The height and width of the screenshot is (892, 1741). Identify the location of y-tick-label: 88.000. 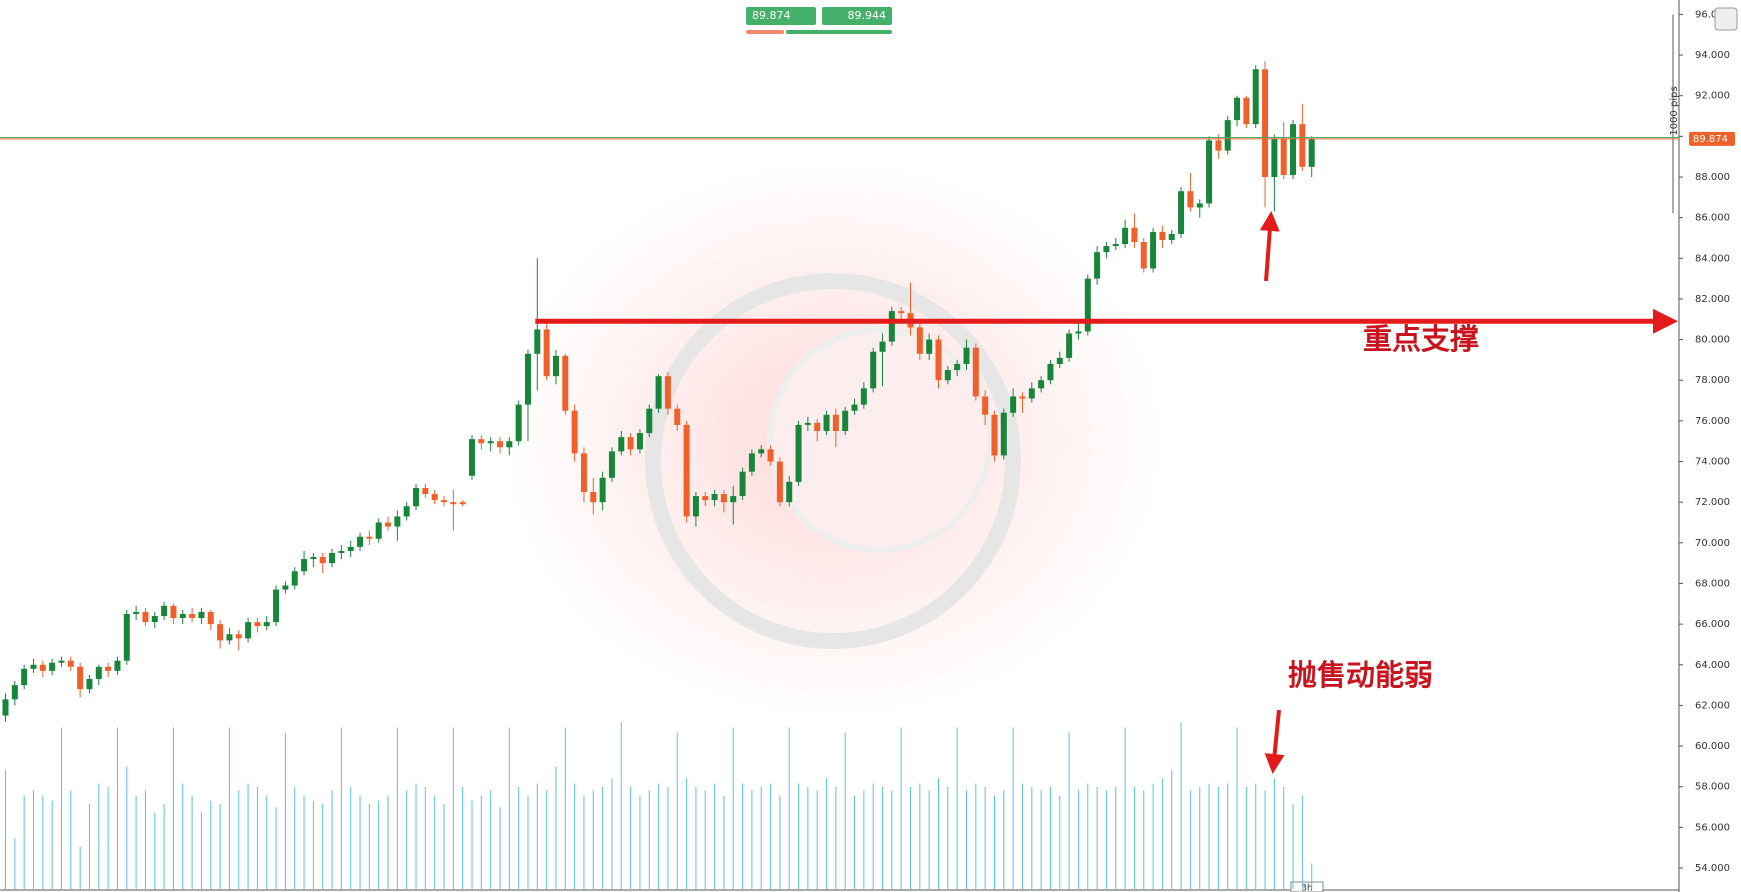
(1712, 177).